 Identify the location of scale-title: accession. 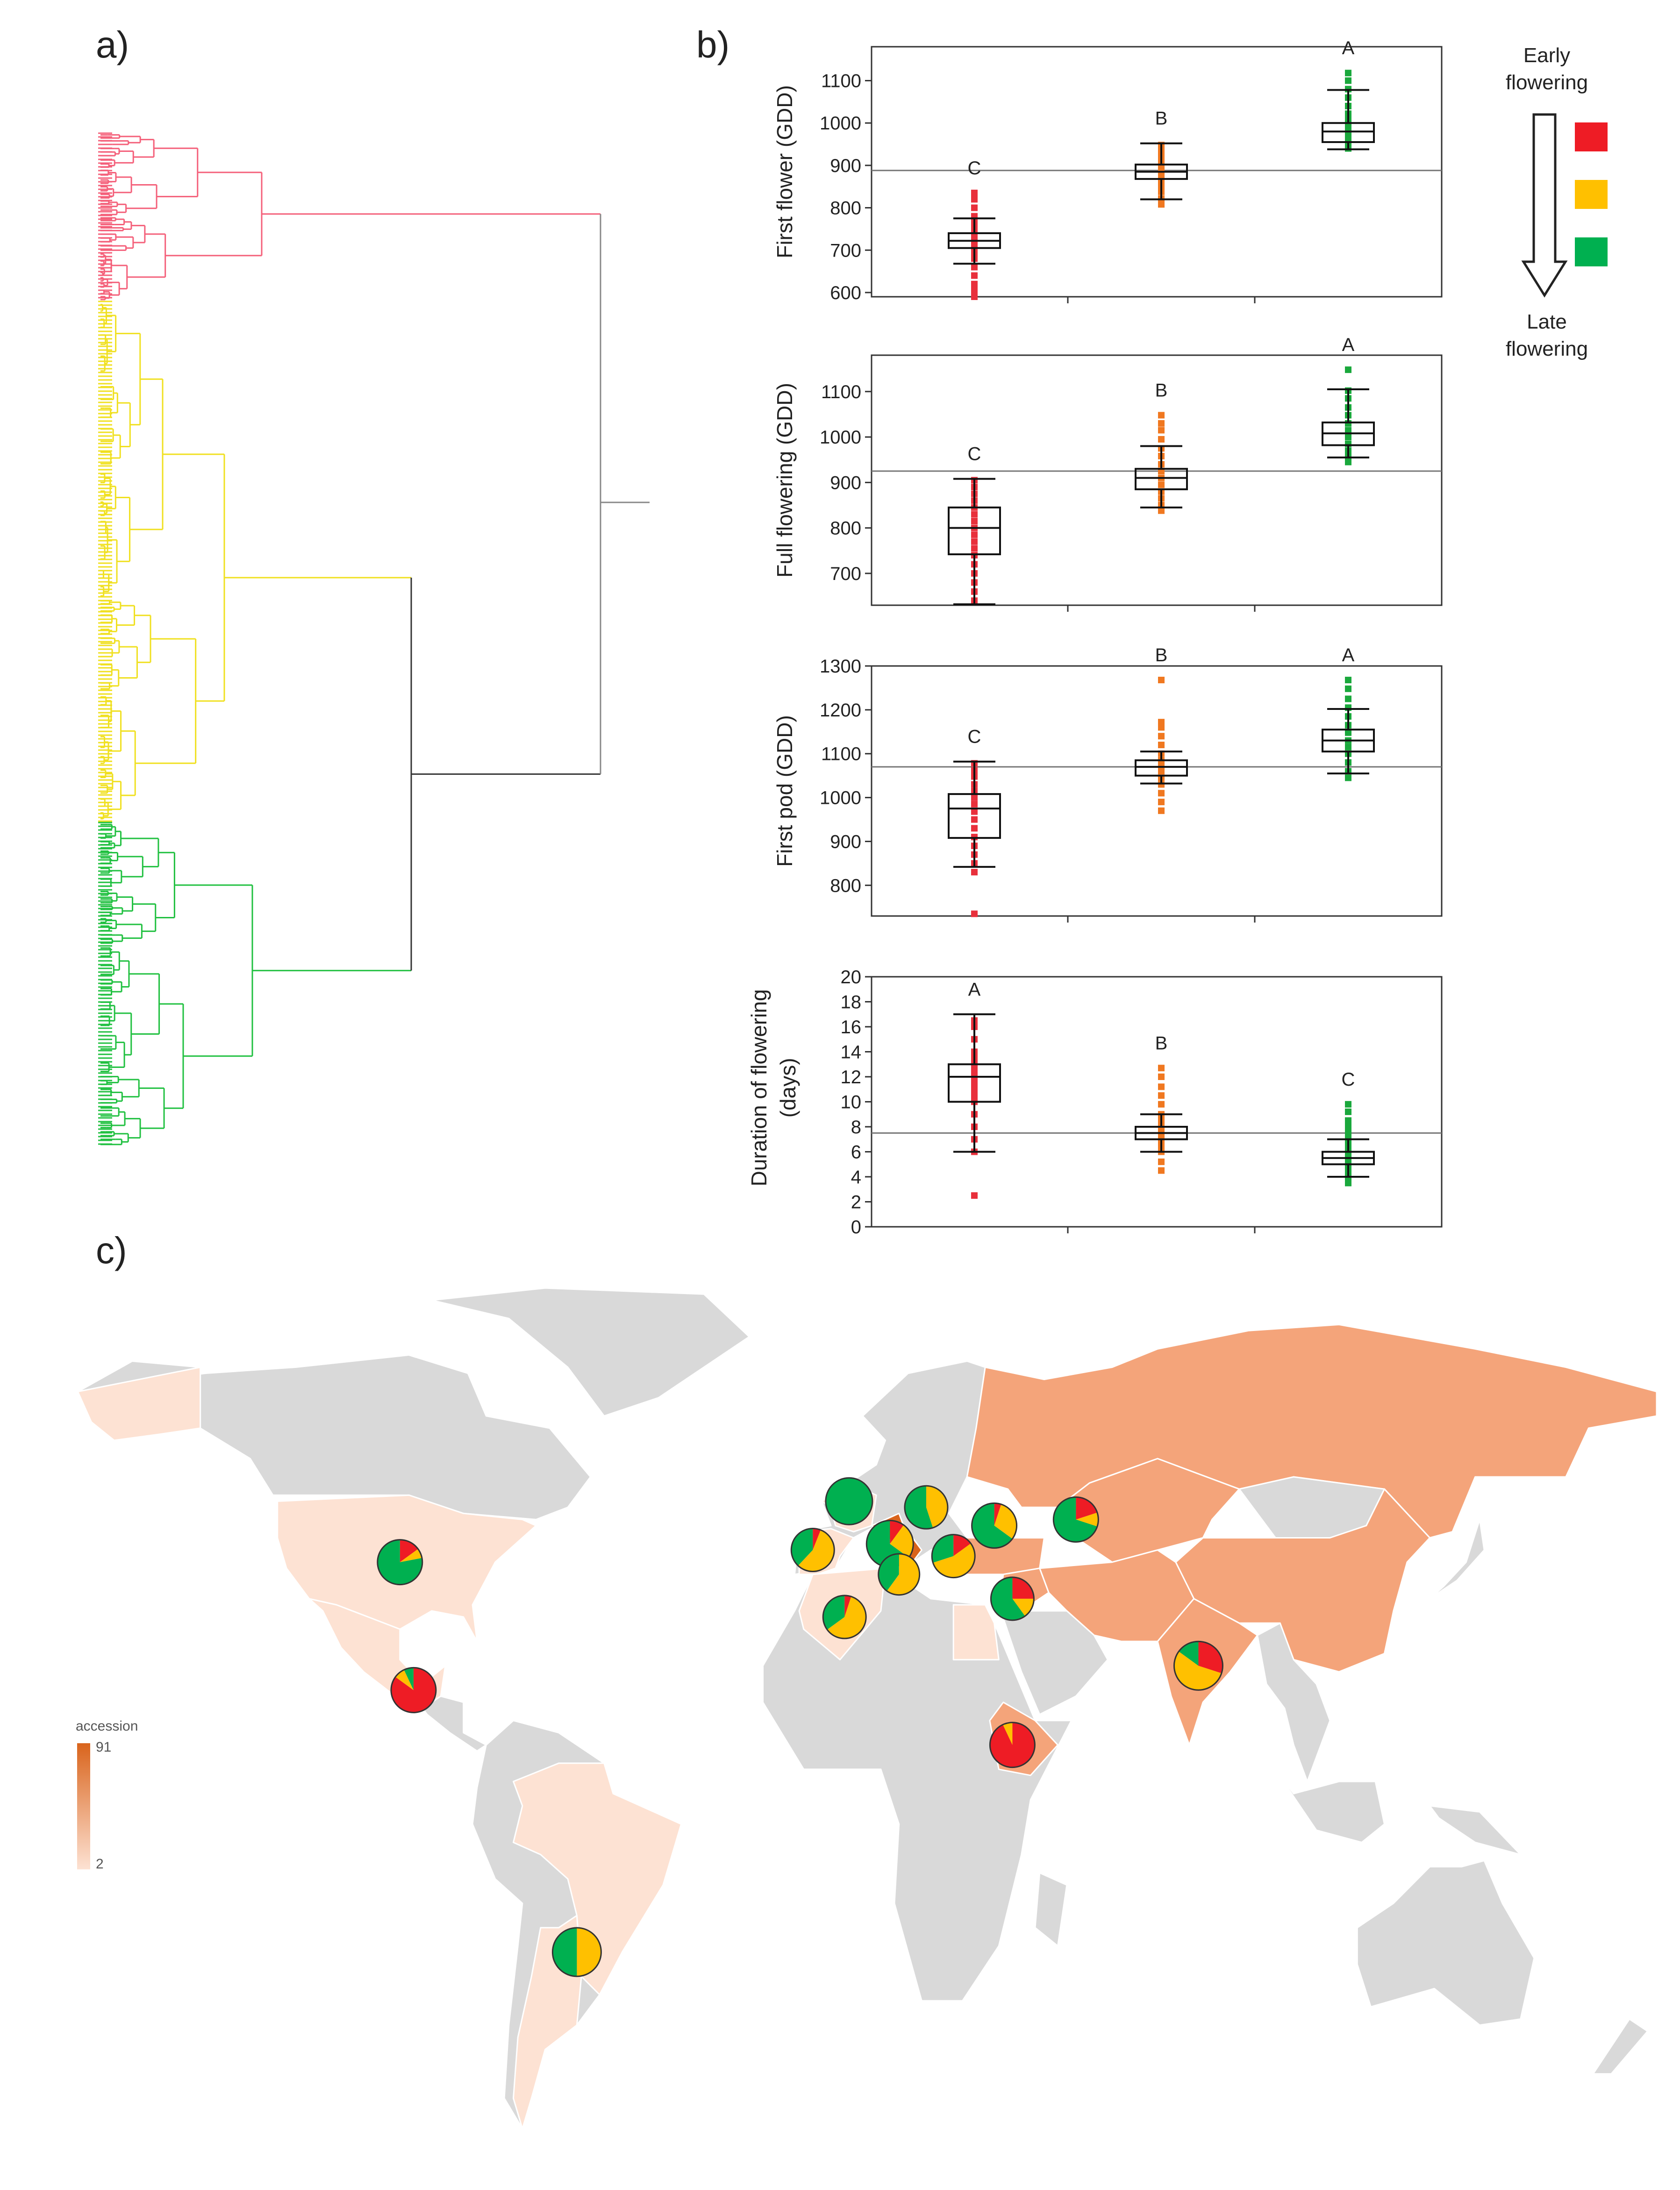
(107, 1726).